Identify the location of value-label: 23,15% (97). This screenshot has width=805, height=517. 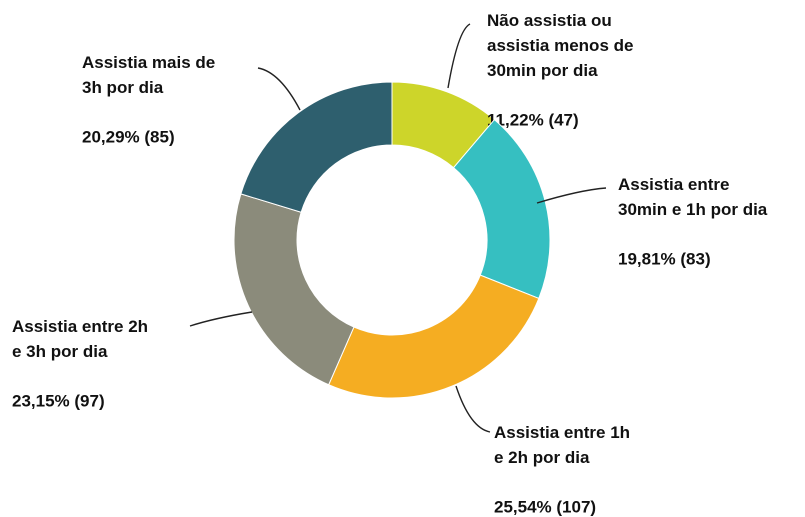
(58, 400).